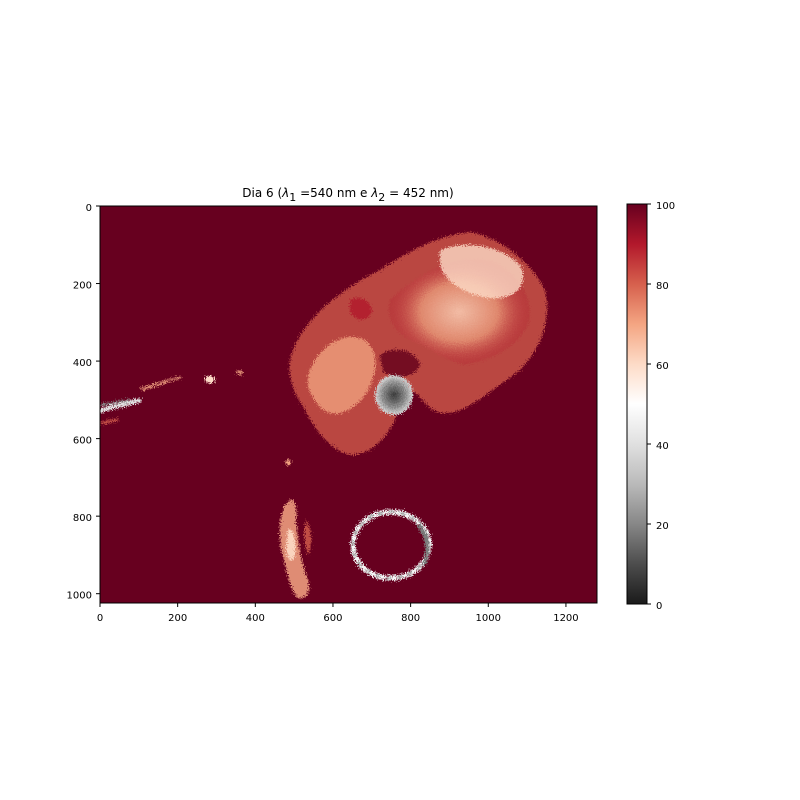  Describe the element at coordinates (565, 618) in the screenshot. I see `x-tick-label: 1200` at that location.